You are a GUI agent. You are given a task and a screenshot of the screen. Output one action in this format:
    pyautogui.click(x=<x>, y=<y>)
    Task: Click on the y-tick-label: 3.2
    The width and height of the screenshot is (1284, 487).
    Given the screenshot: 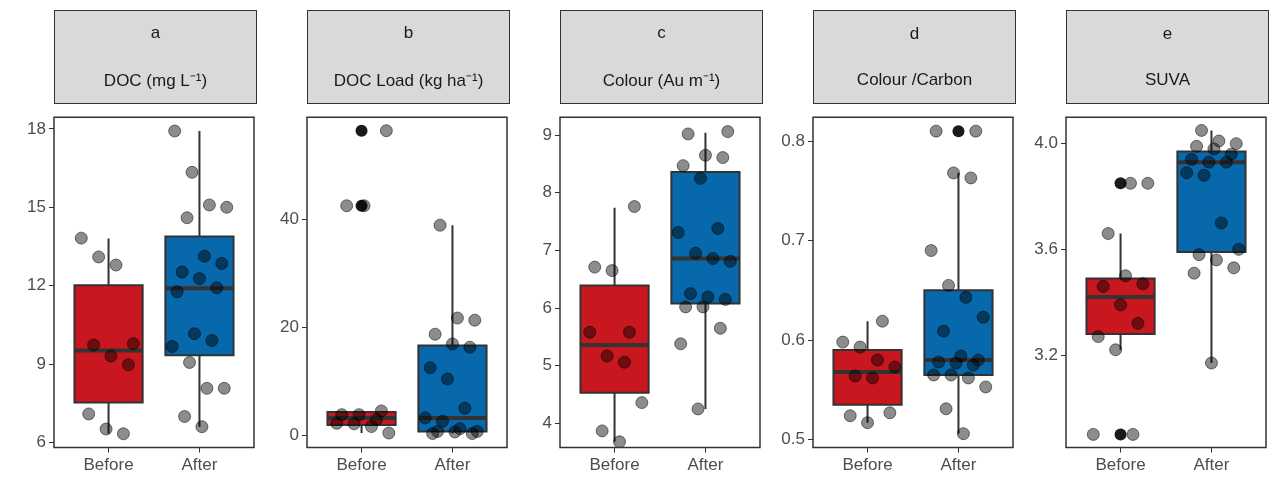 What is the action you would take?
    pyautogui.click(x=1046, y=354)
    